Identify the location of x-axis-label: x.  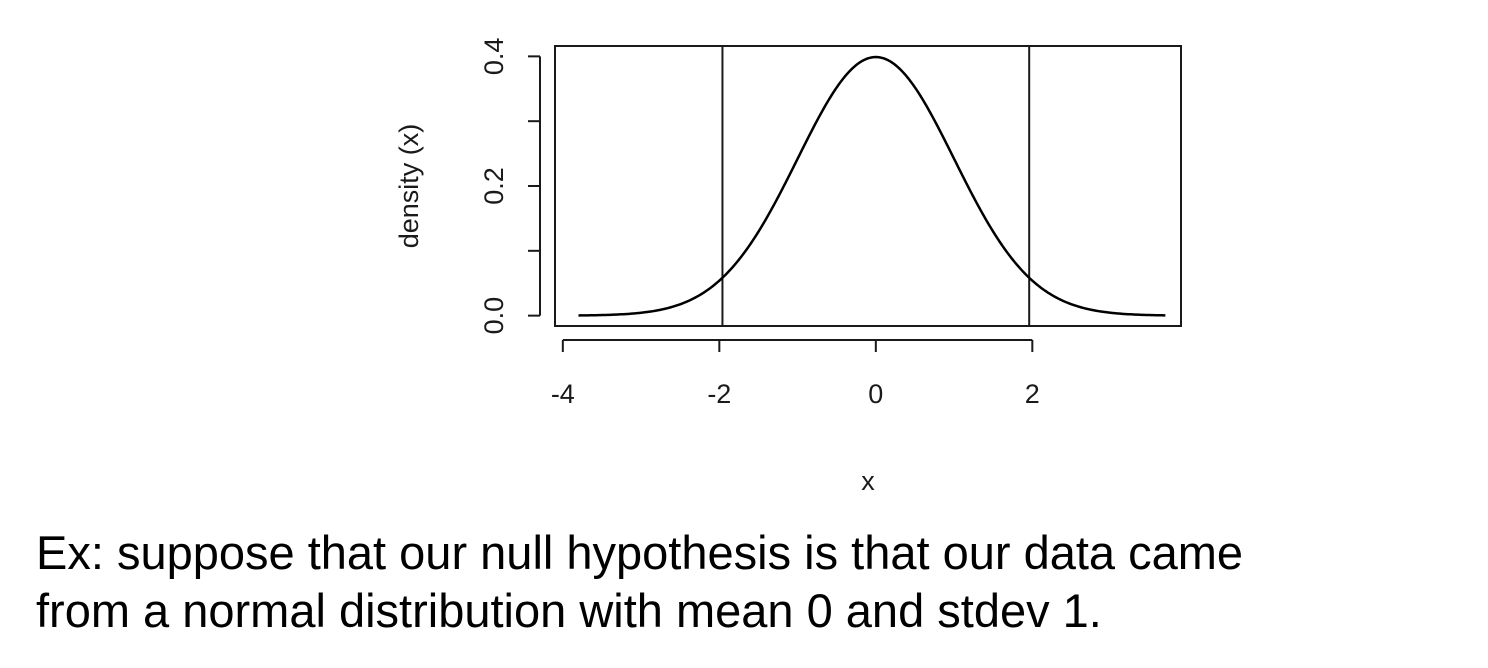
(868, 481).